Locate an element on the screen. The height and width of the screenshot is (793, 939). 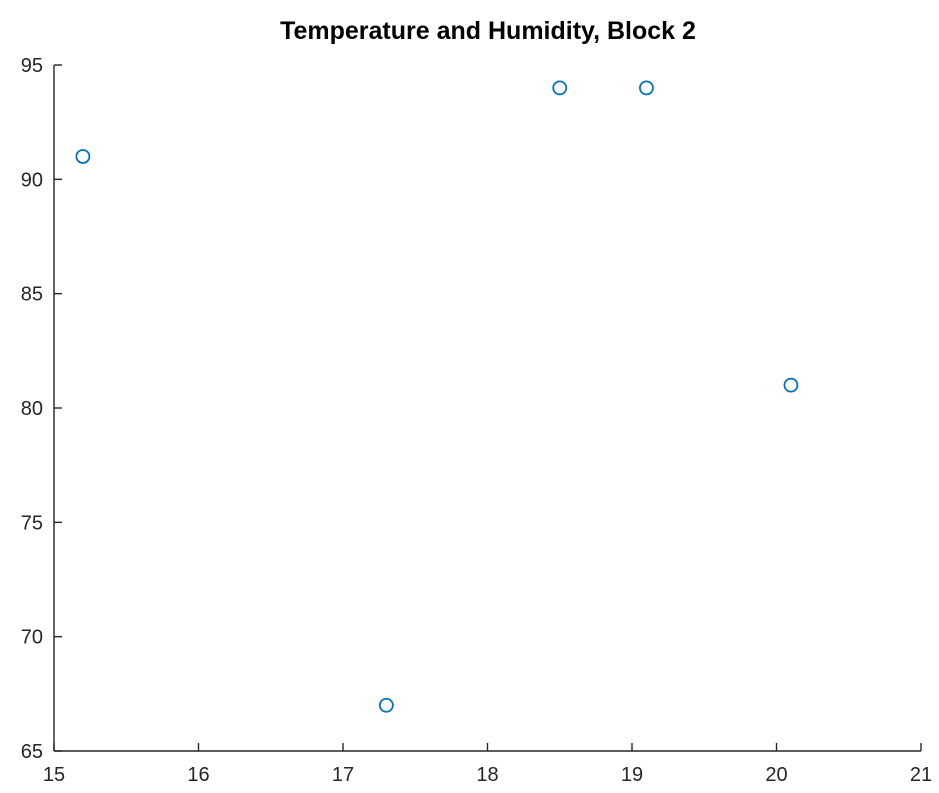
y-tick-label: 85 is located at coordinates (32, 295).